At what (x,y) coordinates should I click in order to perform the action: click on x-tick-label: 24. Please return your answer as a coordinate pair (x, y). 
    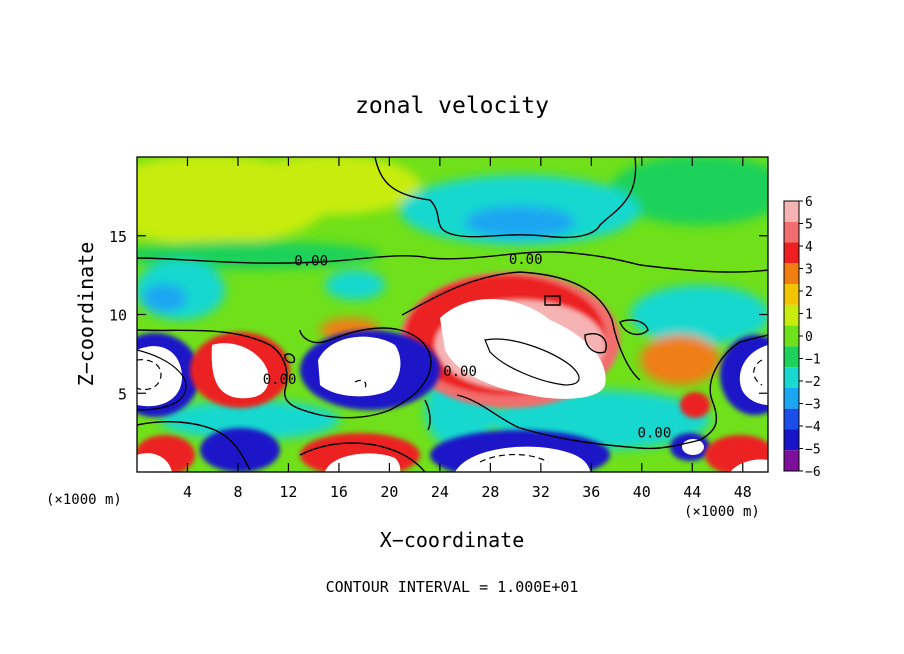
    Looking at the image, I should click on (440, 492).